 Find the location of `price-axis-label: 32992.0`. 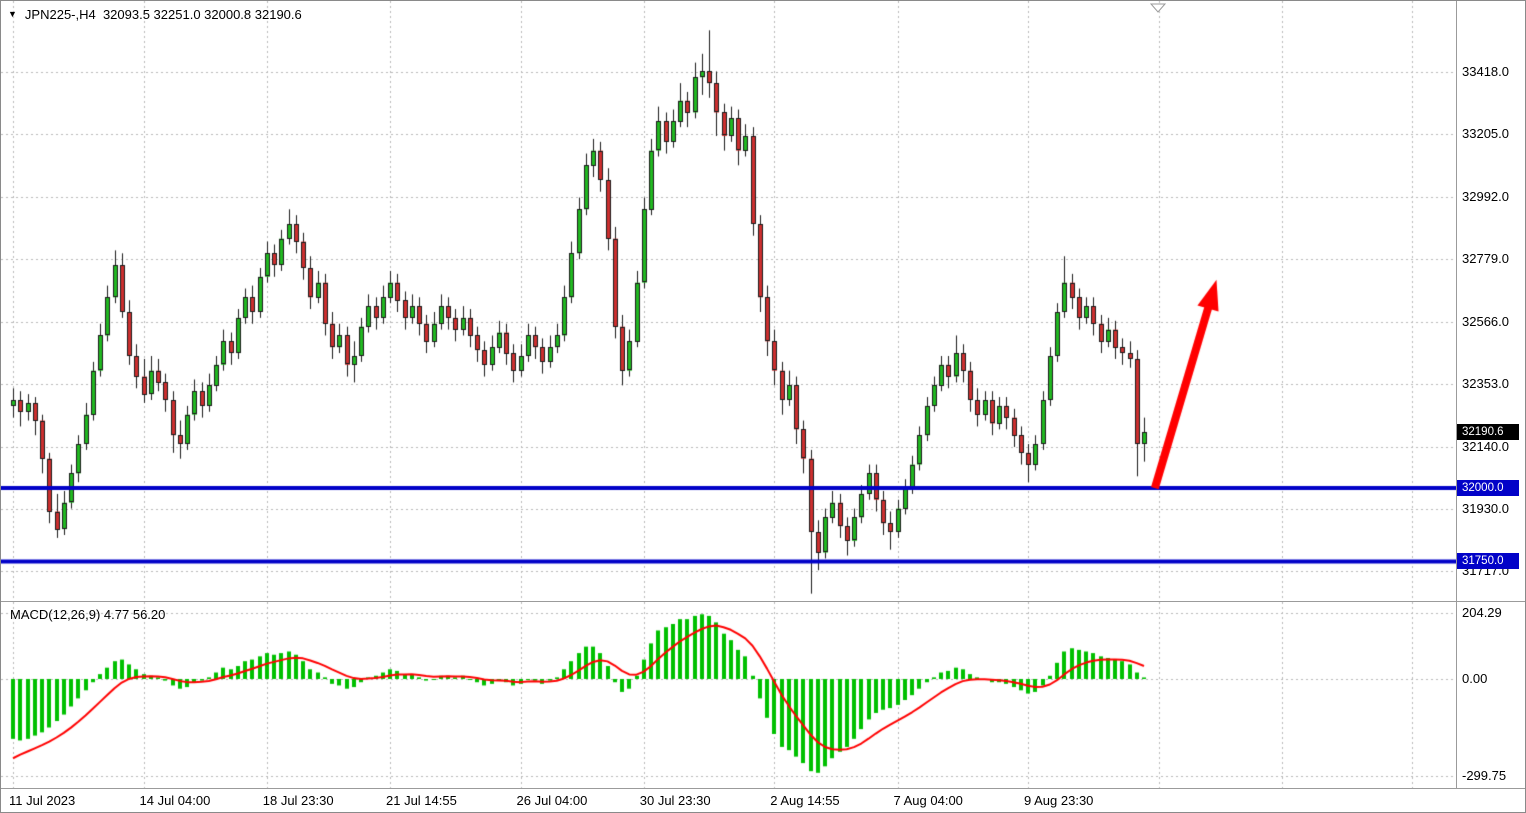

price-axis-label: 32992.0 is located at coordinates (1485, 196).